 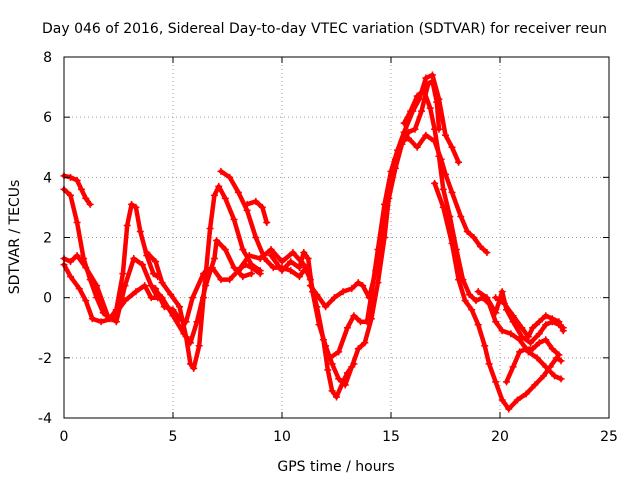 What do you see at coordinates (500, 437) in the screenshot?
I see `x-tick-label: 20` at bounding box center [500, 437].